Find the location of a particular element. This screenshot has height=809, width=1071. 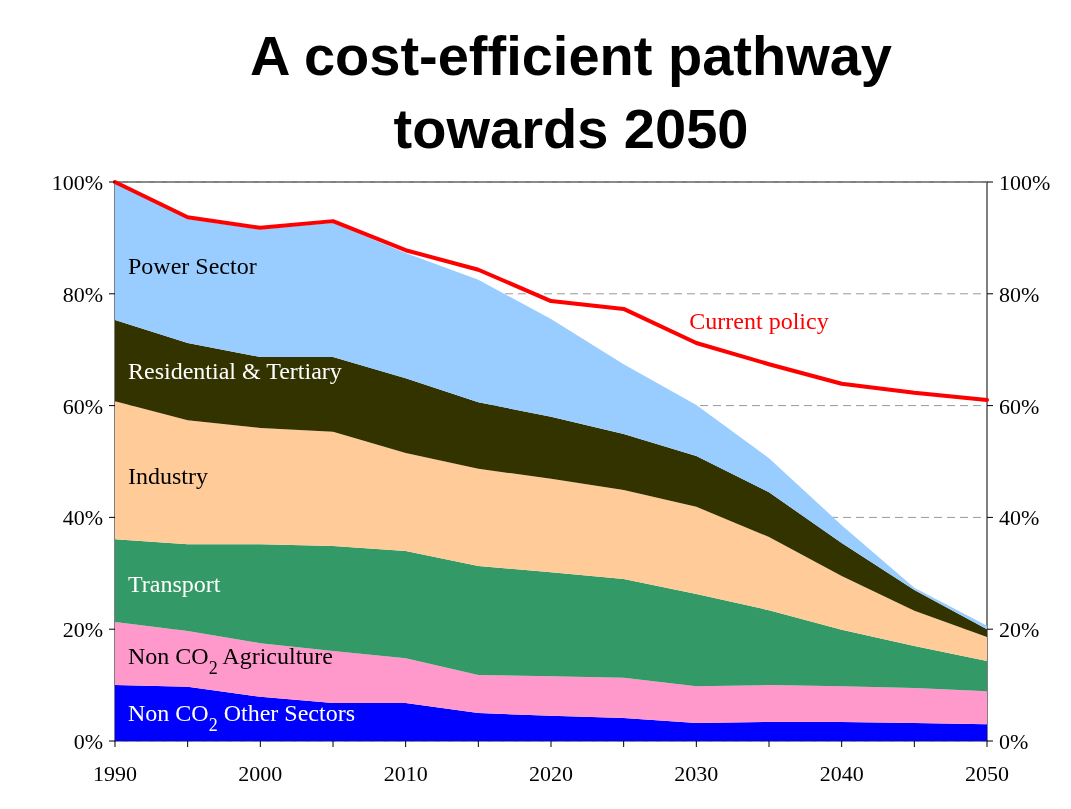

y-tick-label: 20% is located at coordinates (82, 630).